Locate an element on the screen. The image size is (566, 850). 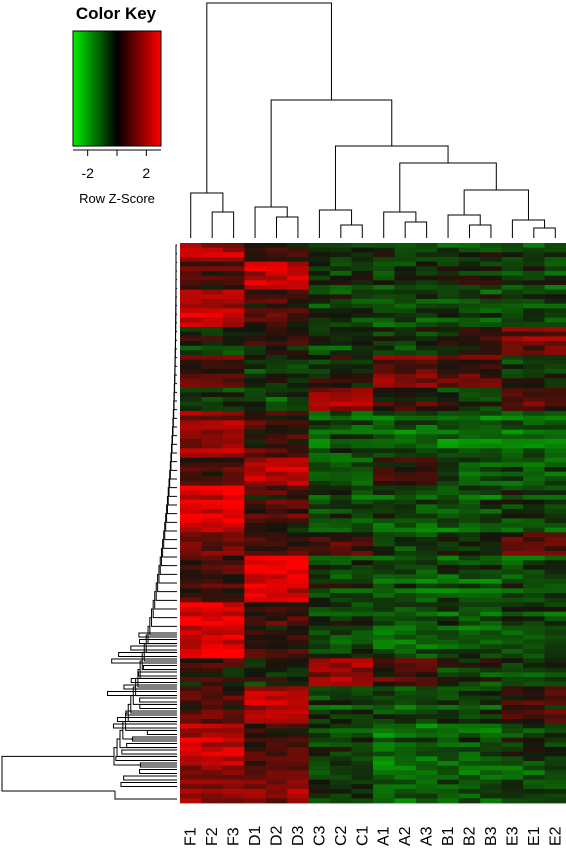
dendrogram-branch is located at coordinates (175, 409).